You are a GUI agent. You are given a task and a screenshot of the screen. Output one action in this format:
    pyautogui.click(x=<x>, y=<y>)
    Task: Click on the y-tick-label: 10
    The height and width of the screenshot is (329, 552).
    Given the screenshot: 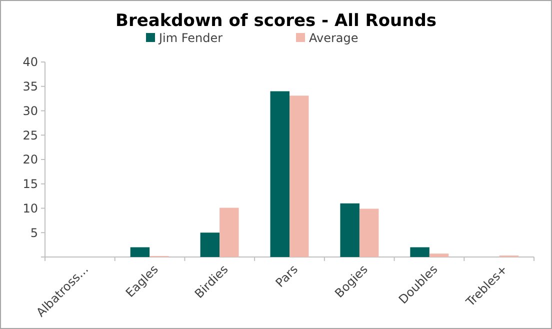 What is the action you would take?
    pyautogui.click(x=30, y=208)
    